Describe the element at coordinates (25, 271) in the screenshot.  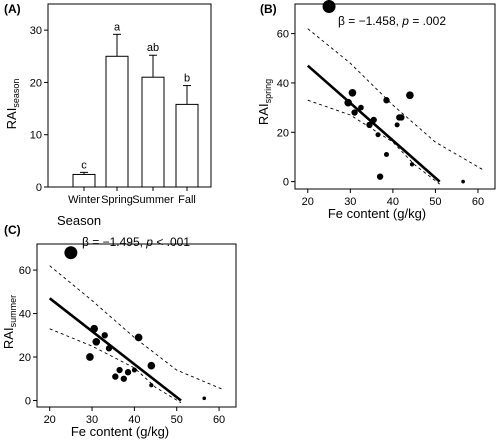
I see `panel-c-ytick-label: 60` at that location.